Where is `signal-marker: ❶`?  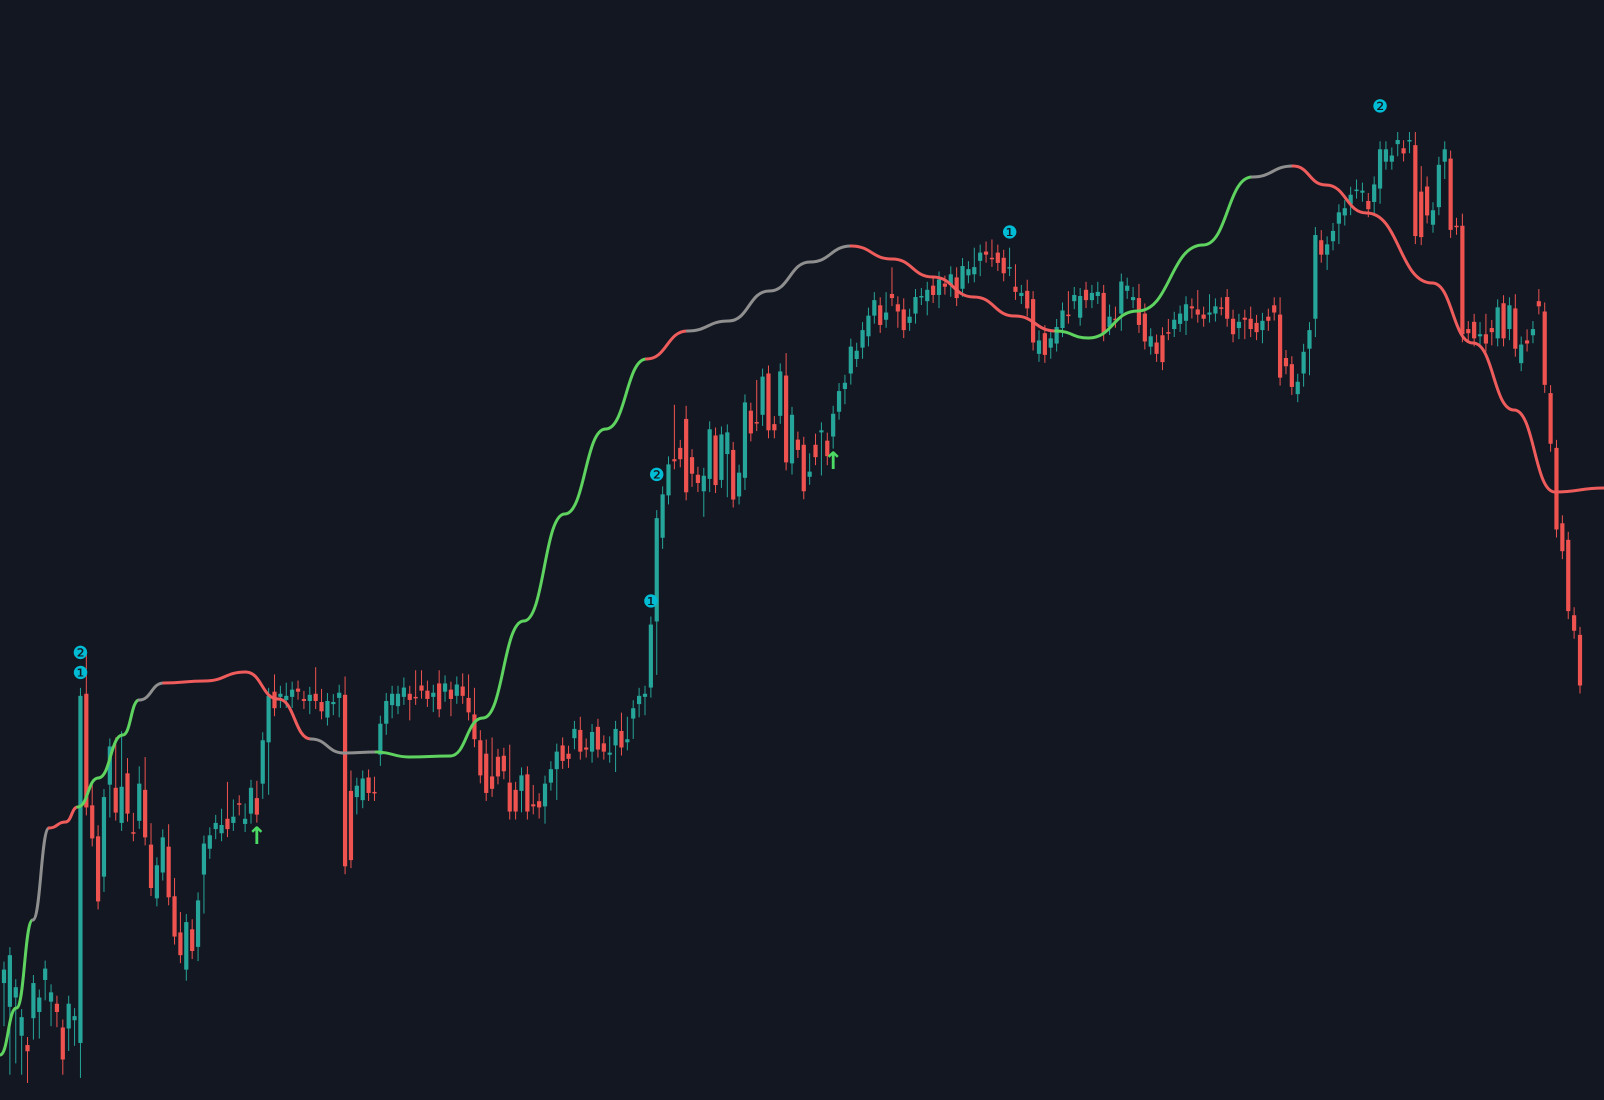
signal-marker: ❶ is located at coordinates (1010, 233).